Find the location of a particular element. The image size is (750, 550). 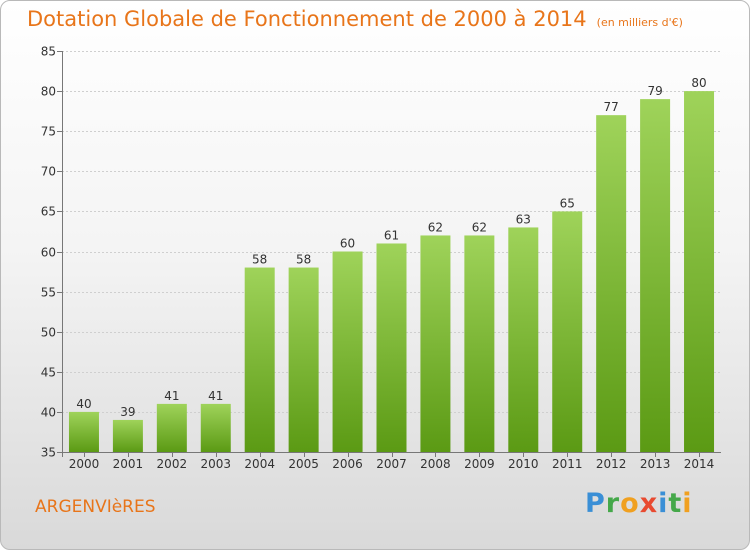

data-label-2003: 41 is located at coordinates (215, 396).